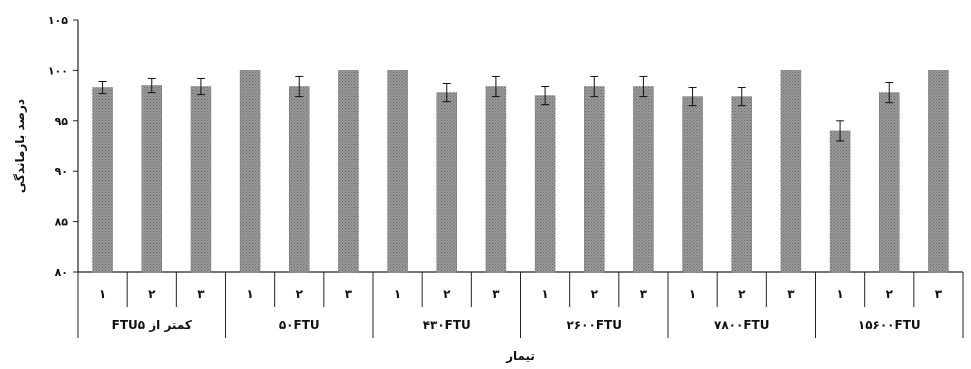 The width and height of the screenshot is (971, 369). Describe the element at coordinates (58, 70) in the screenshot. I see `y-tick-label: ۱۰۰` at that location.